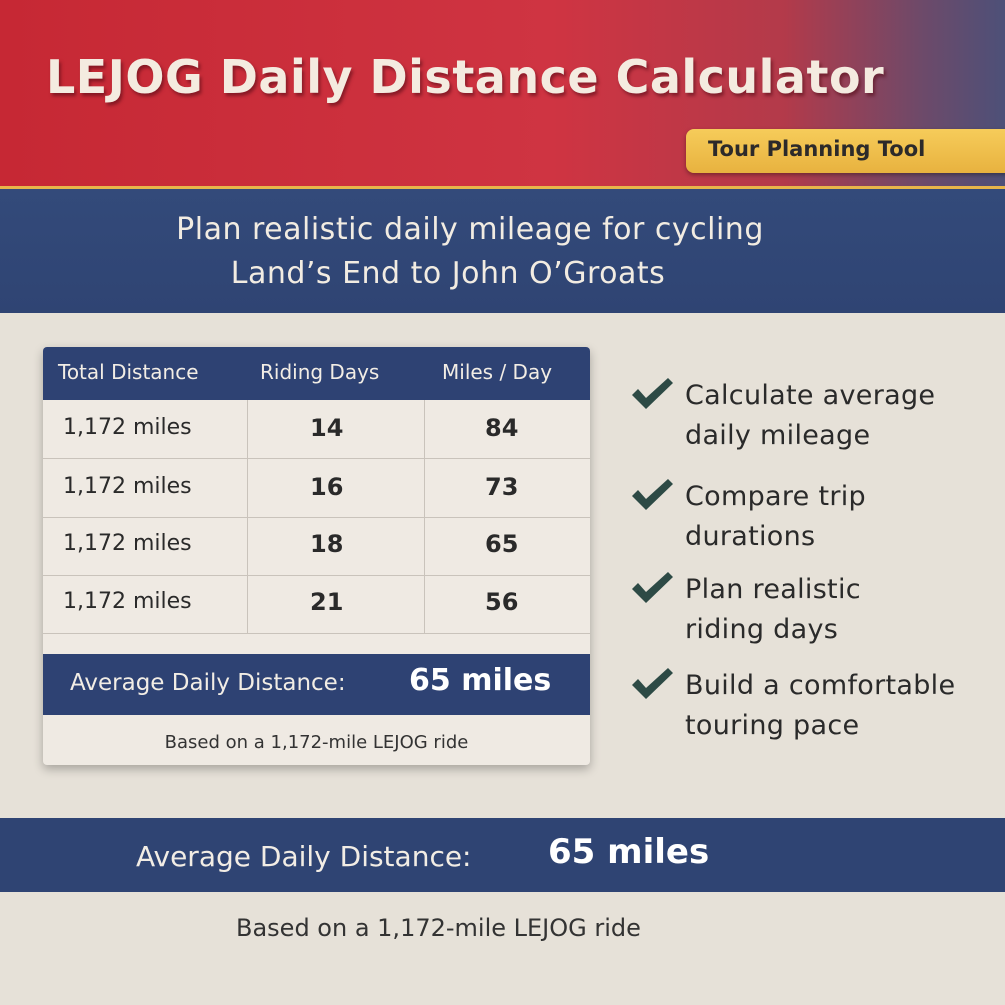  What do you see at coordinates (817, 149) in the screenshot?
I see `tool-tag-label: Tour Planning Tool` at bounding box center [817, 149].